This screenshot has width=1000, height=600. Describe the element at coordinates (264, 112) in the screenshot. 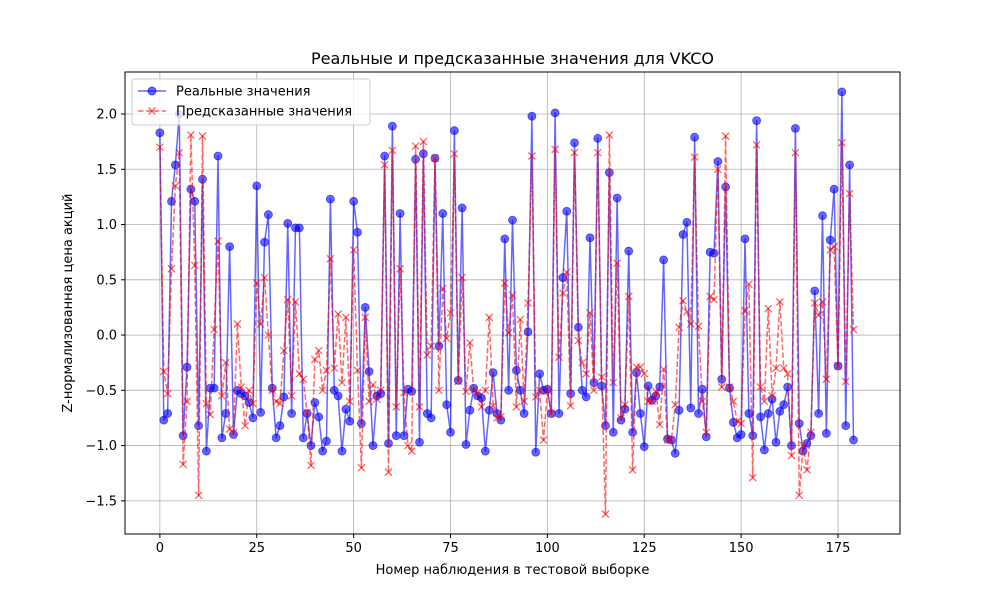

I see `legend-label-predicted: Предсказанные значения` at that location.